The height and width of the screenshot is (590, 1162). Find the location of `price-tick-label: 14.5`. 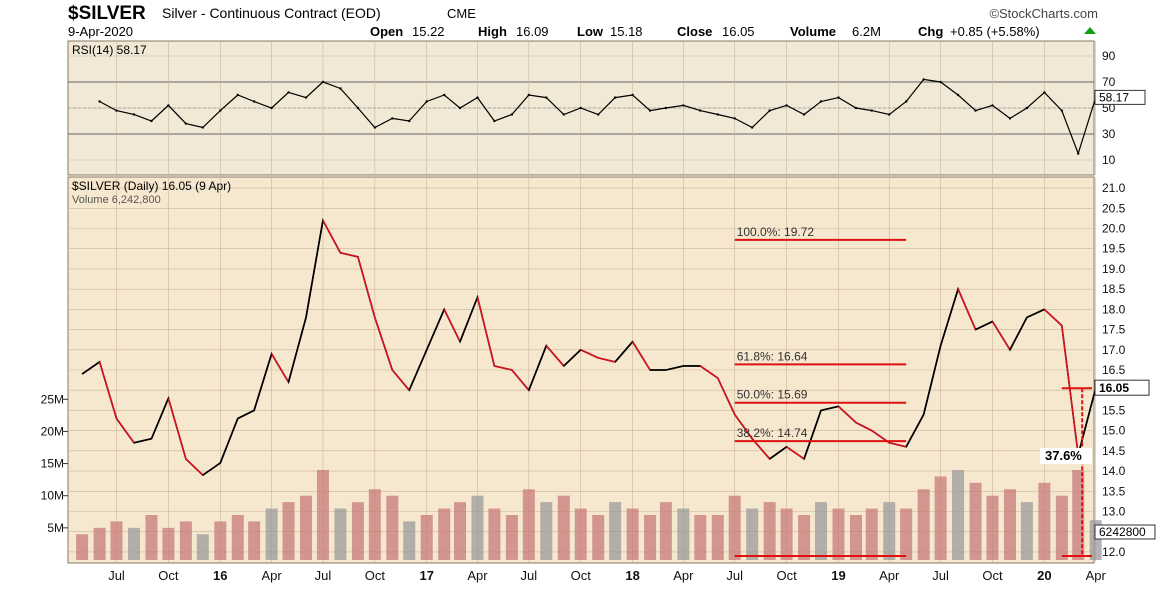

price-tick-label: 14.5 is located at coordinates (1114, 451).